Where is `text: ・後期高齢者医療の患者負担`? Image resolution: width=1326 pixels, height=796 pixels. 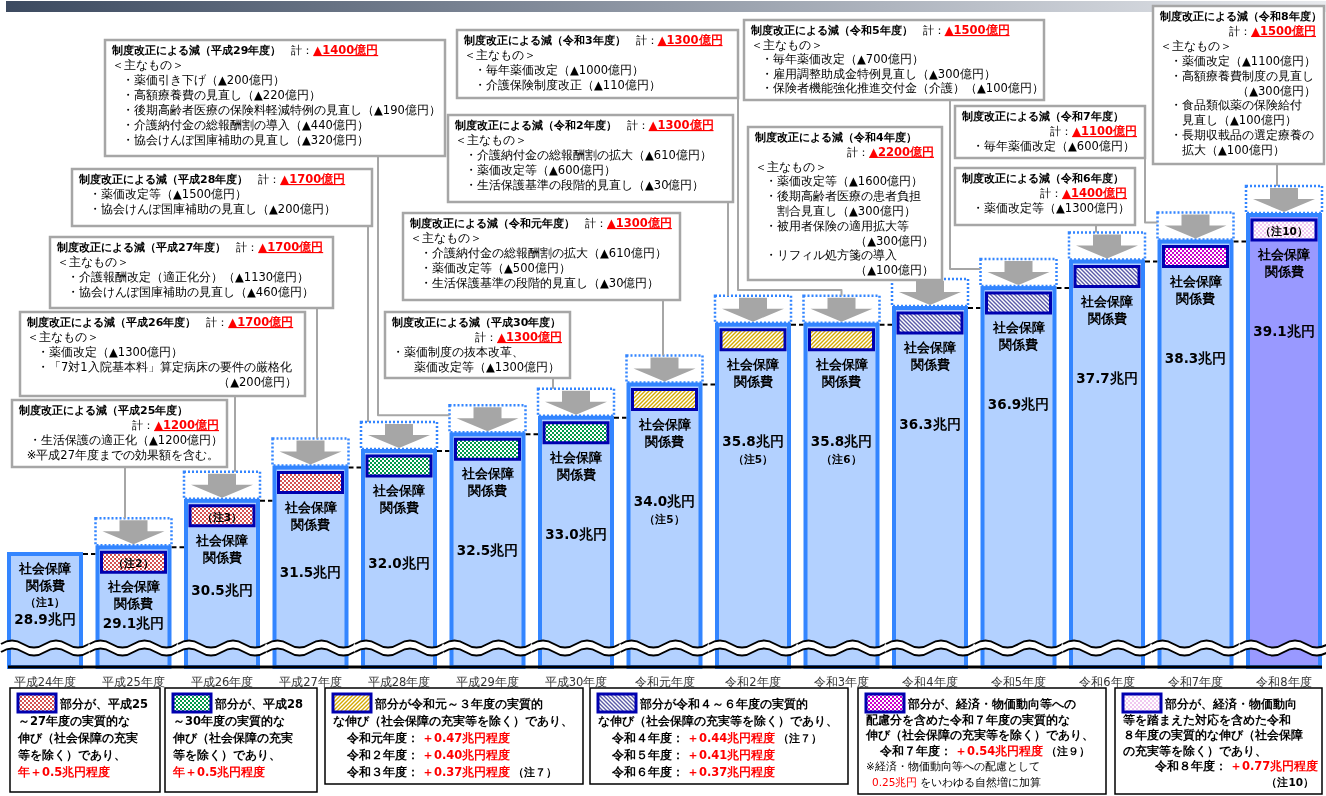
text: ・後期高齢者医療の患者負担 is located at coordinates (843, 196).